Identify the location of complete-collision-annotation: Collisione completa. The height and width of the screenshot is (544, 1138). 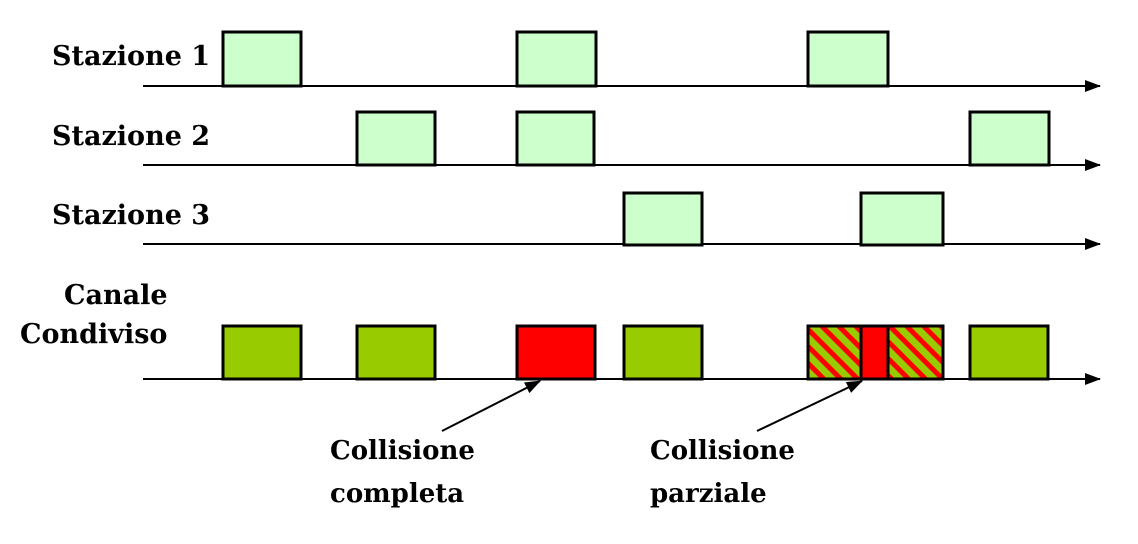
(435, 444).